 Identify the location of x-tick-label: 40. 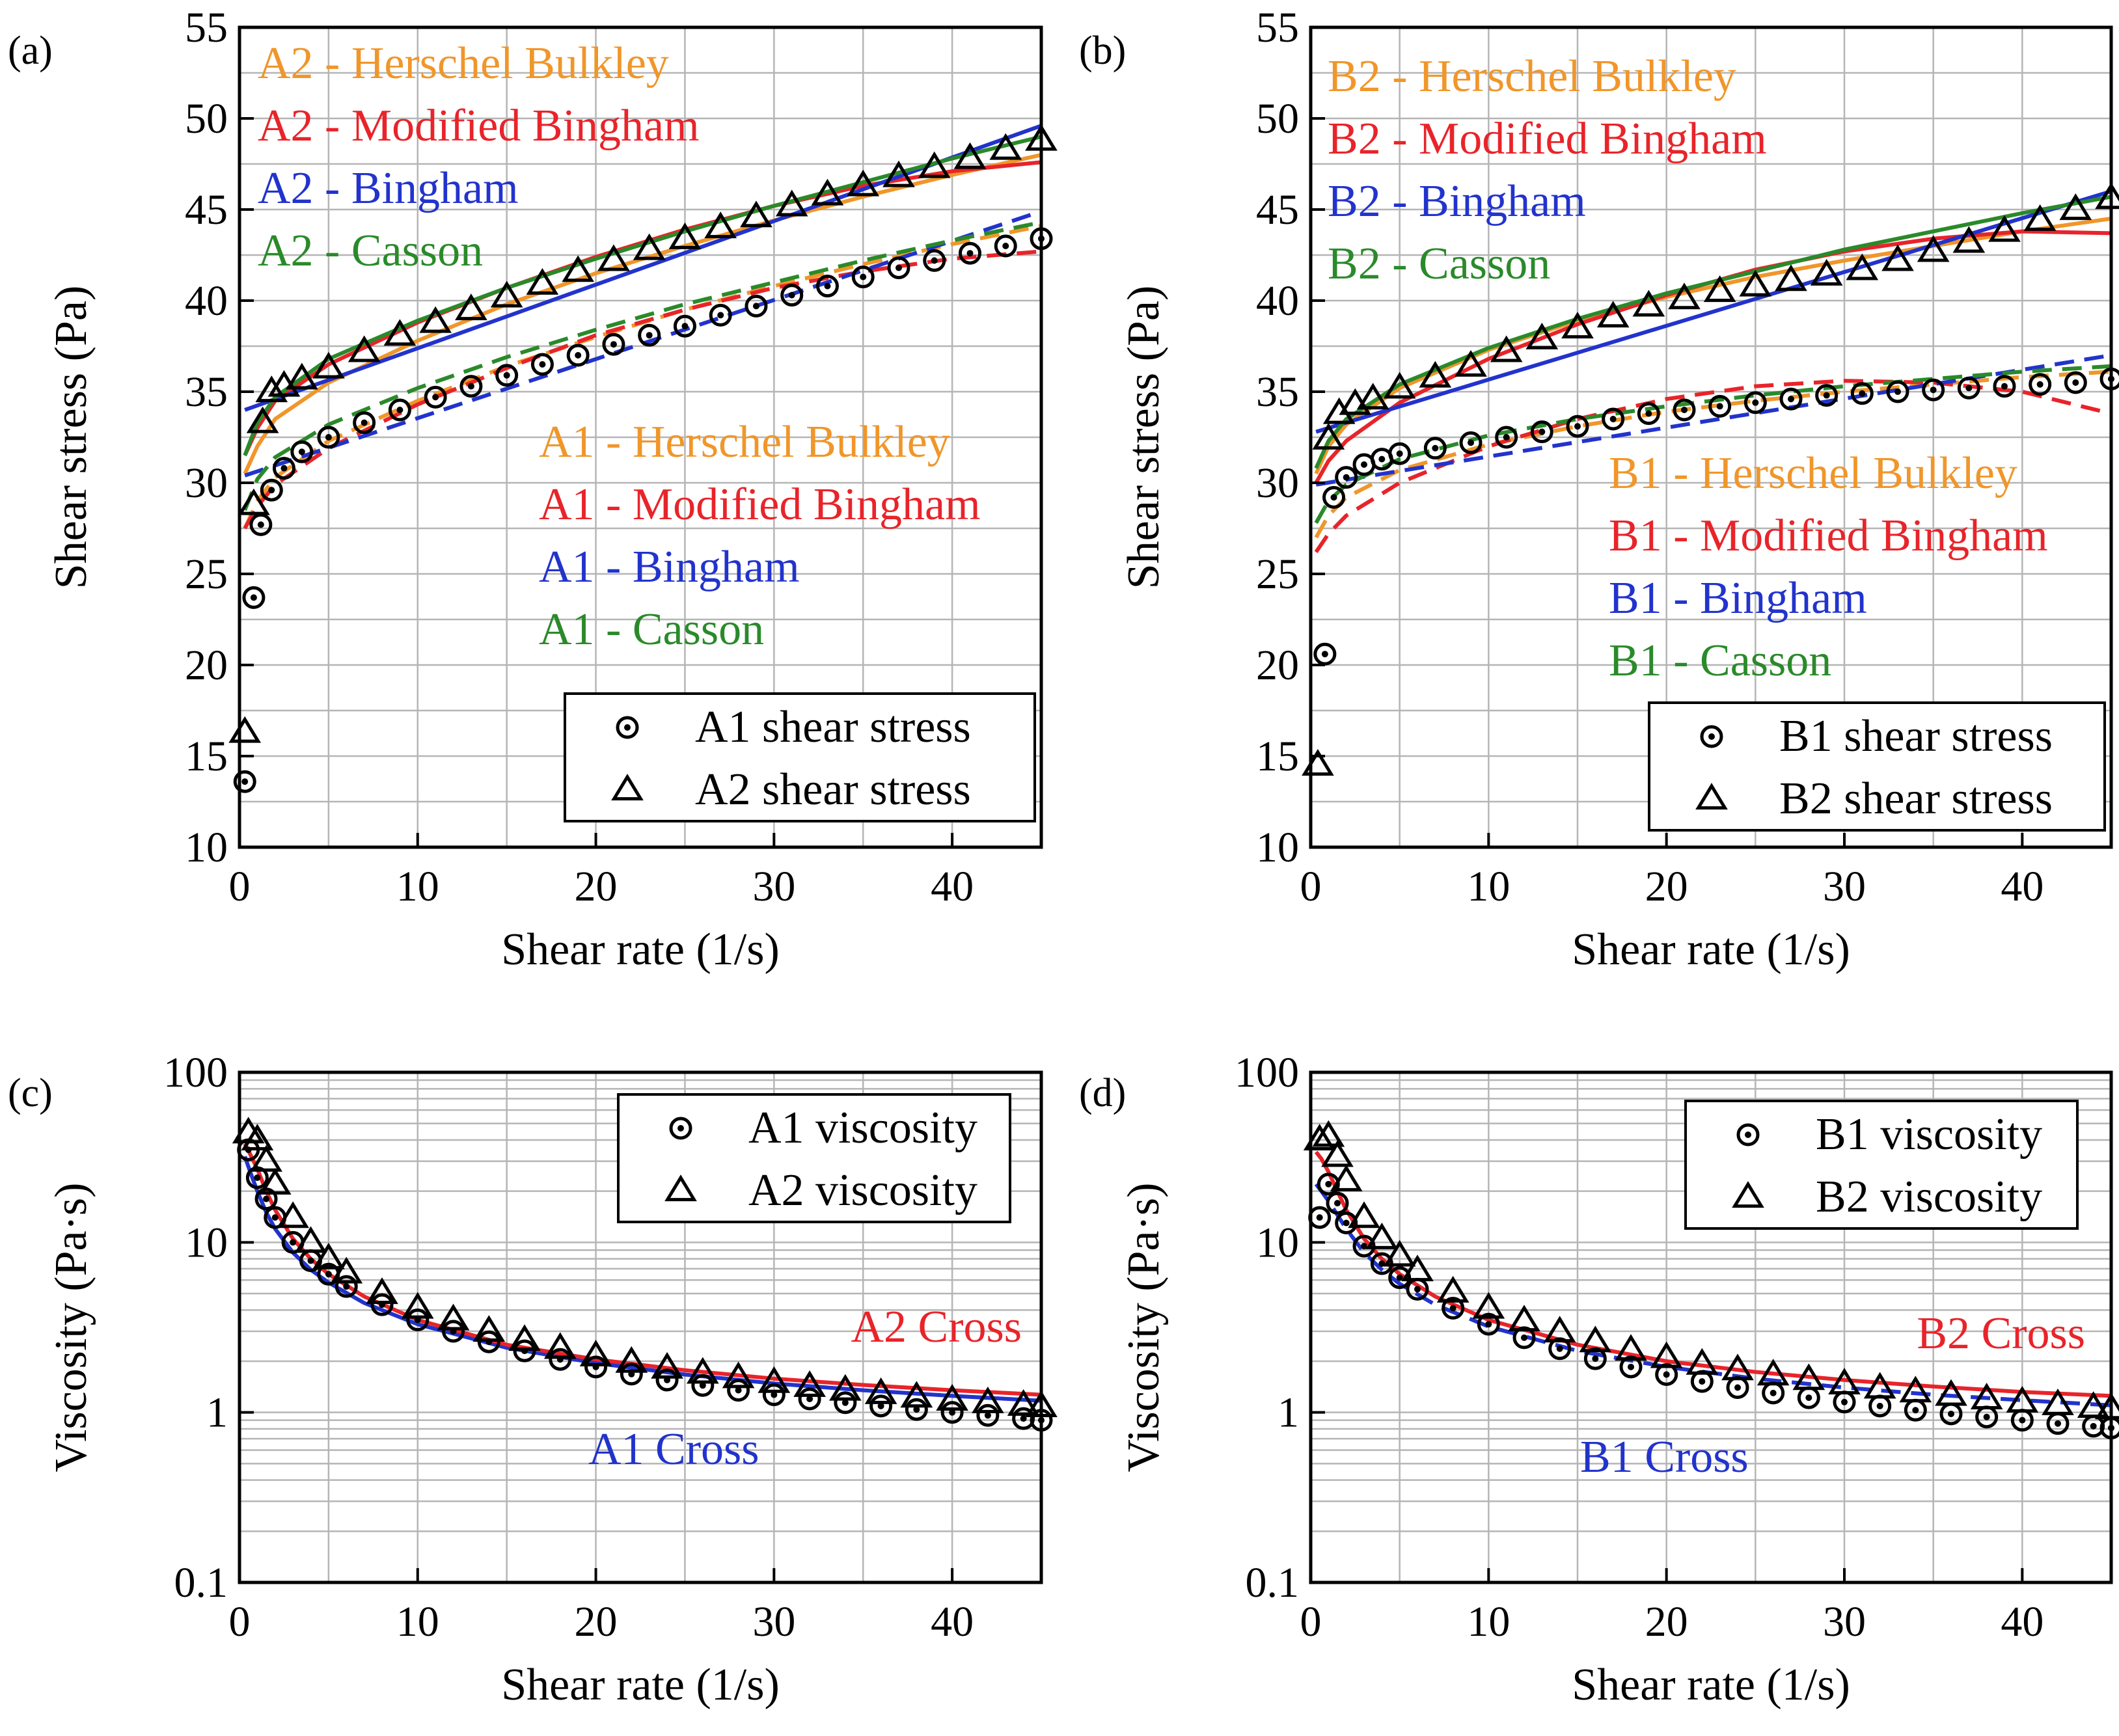
(953, 1622).